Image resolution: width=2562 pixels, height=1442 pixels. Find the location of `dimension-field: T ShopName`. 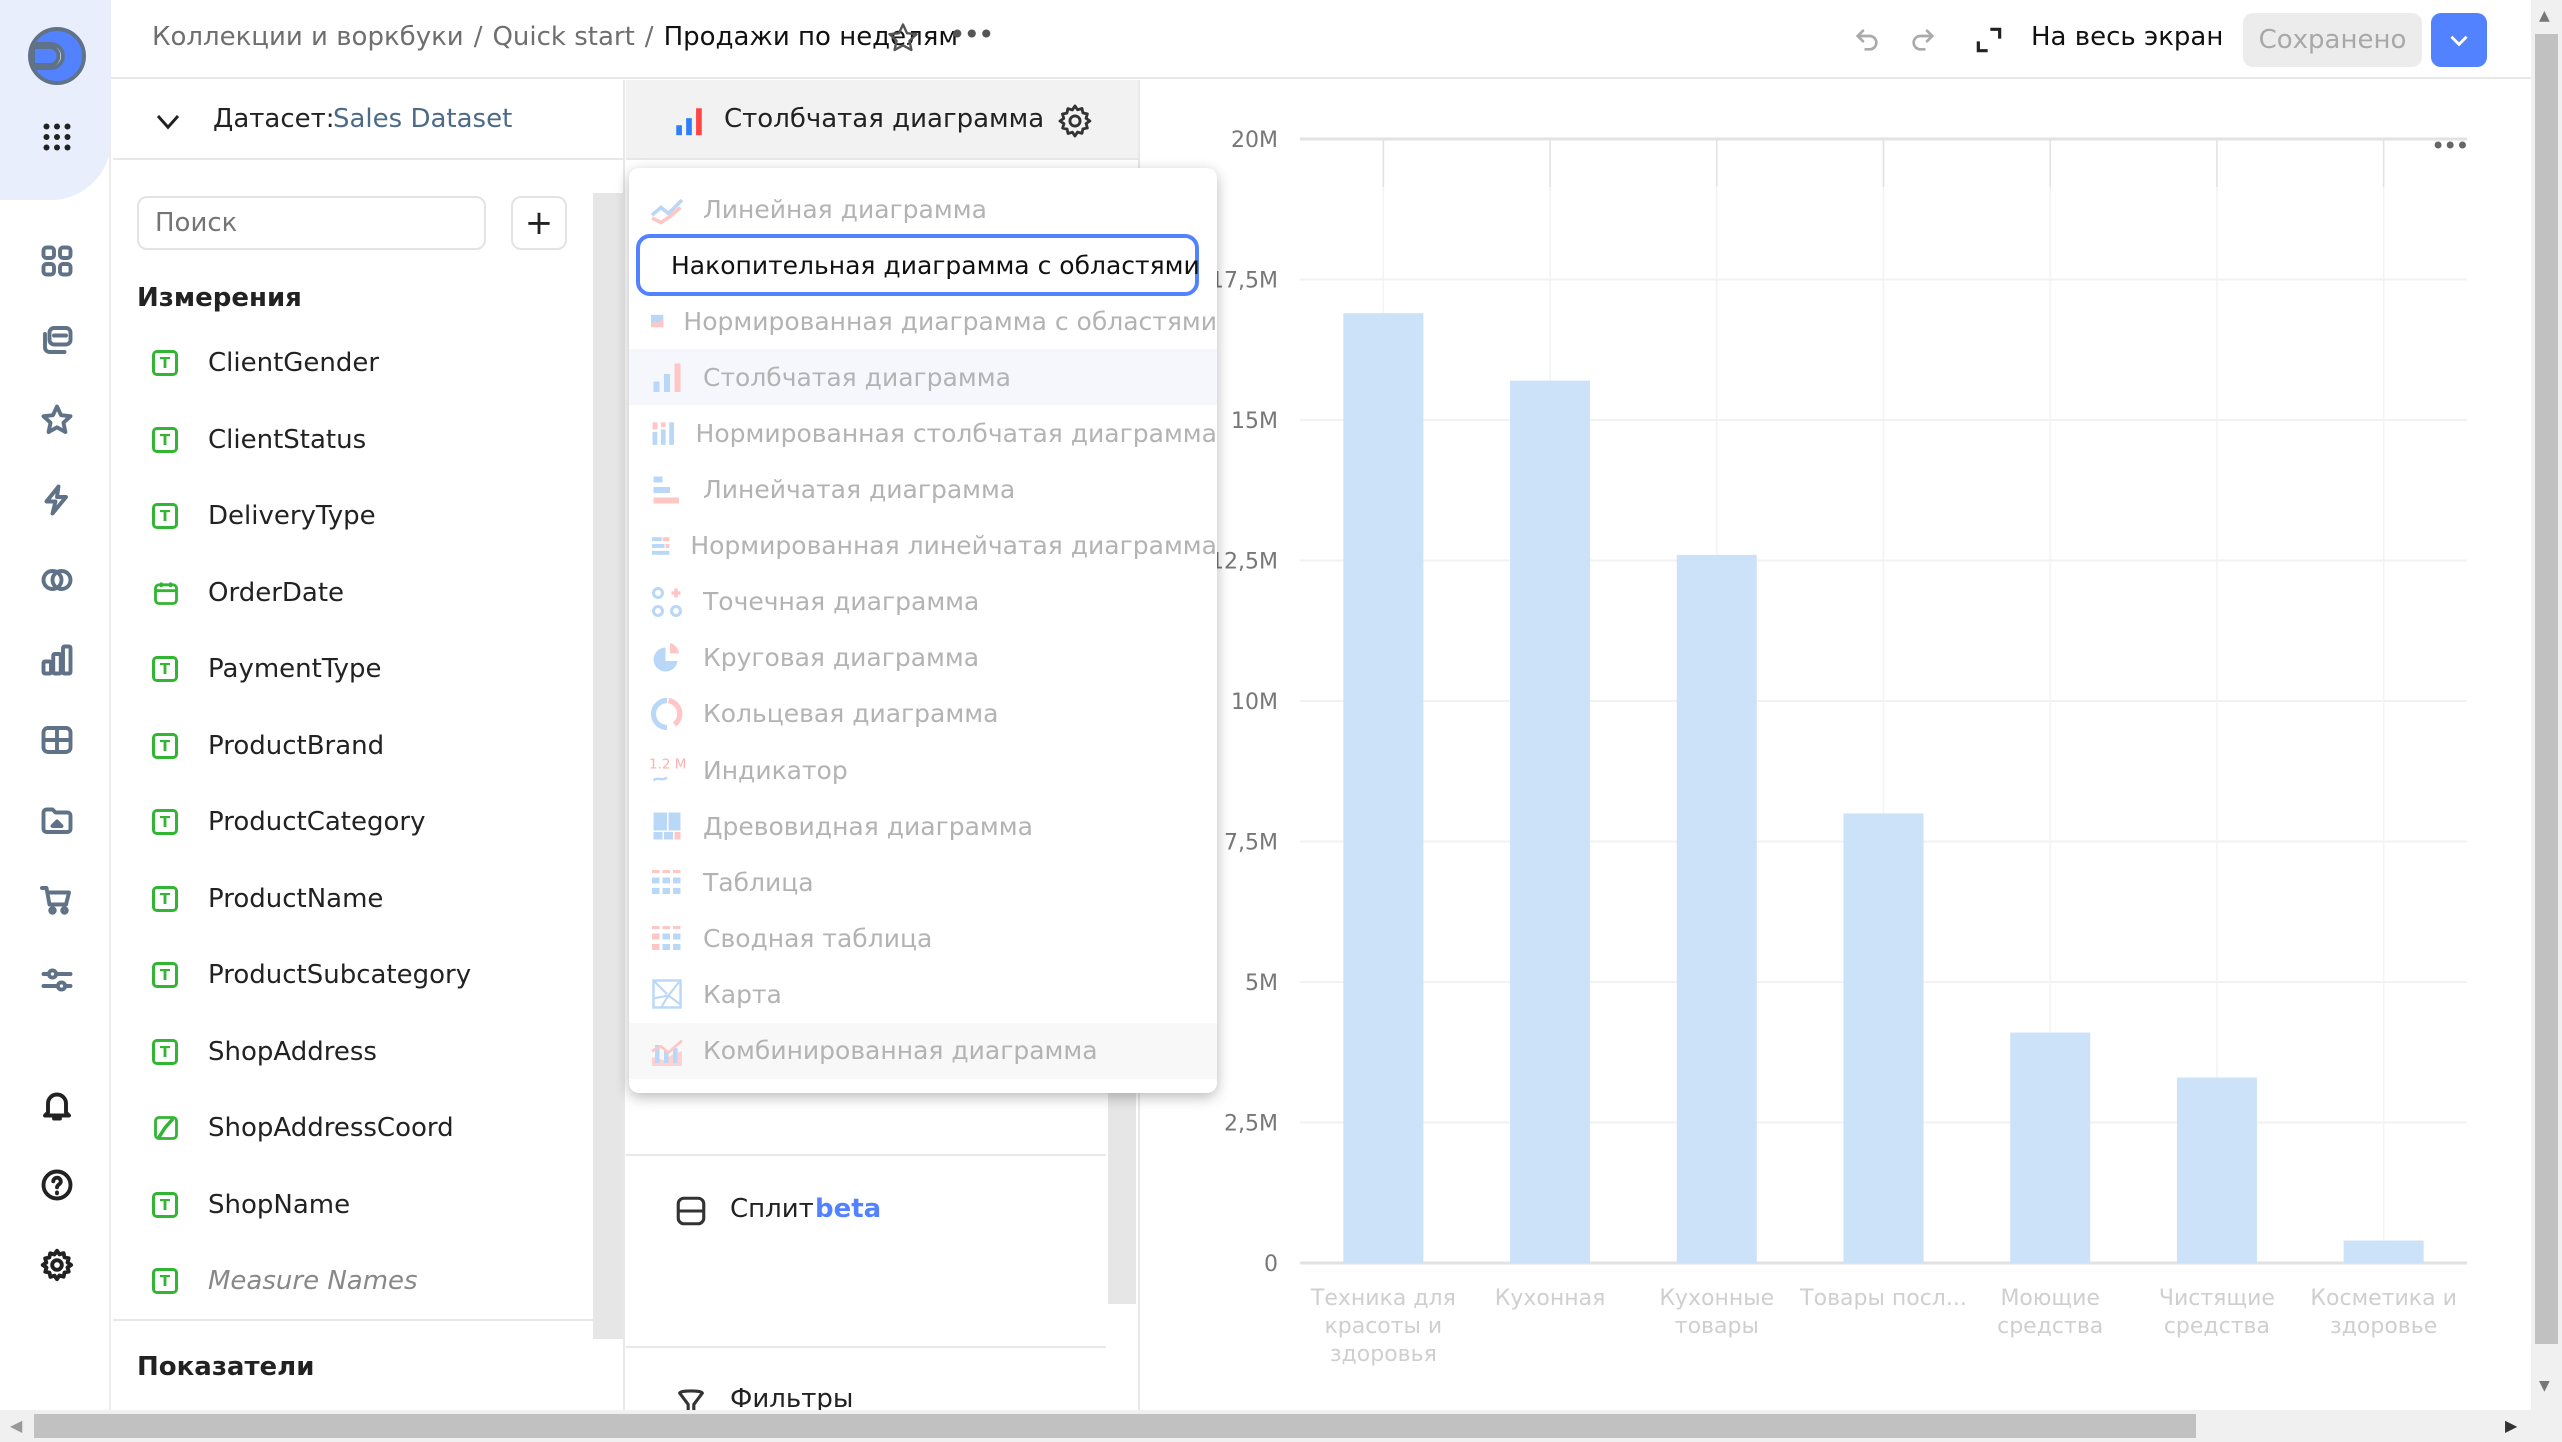

dimension-field: T ShopName is located at coordinates (251, 1205).